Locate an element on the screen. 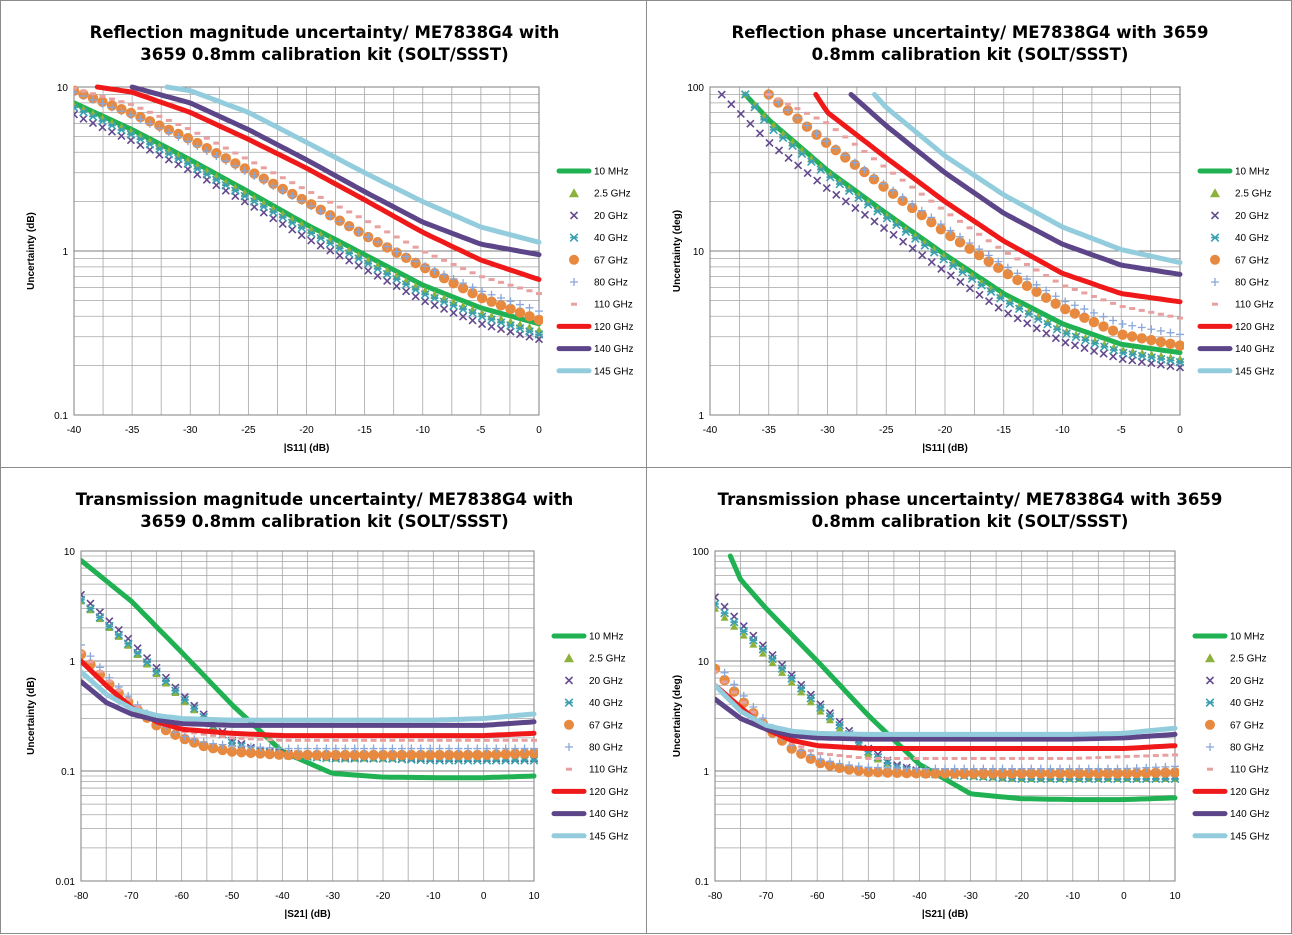  series-110-ghz is located at coordinates (308, 191).